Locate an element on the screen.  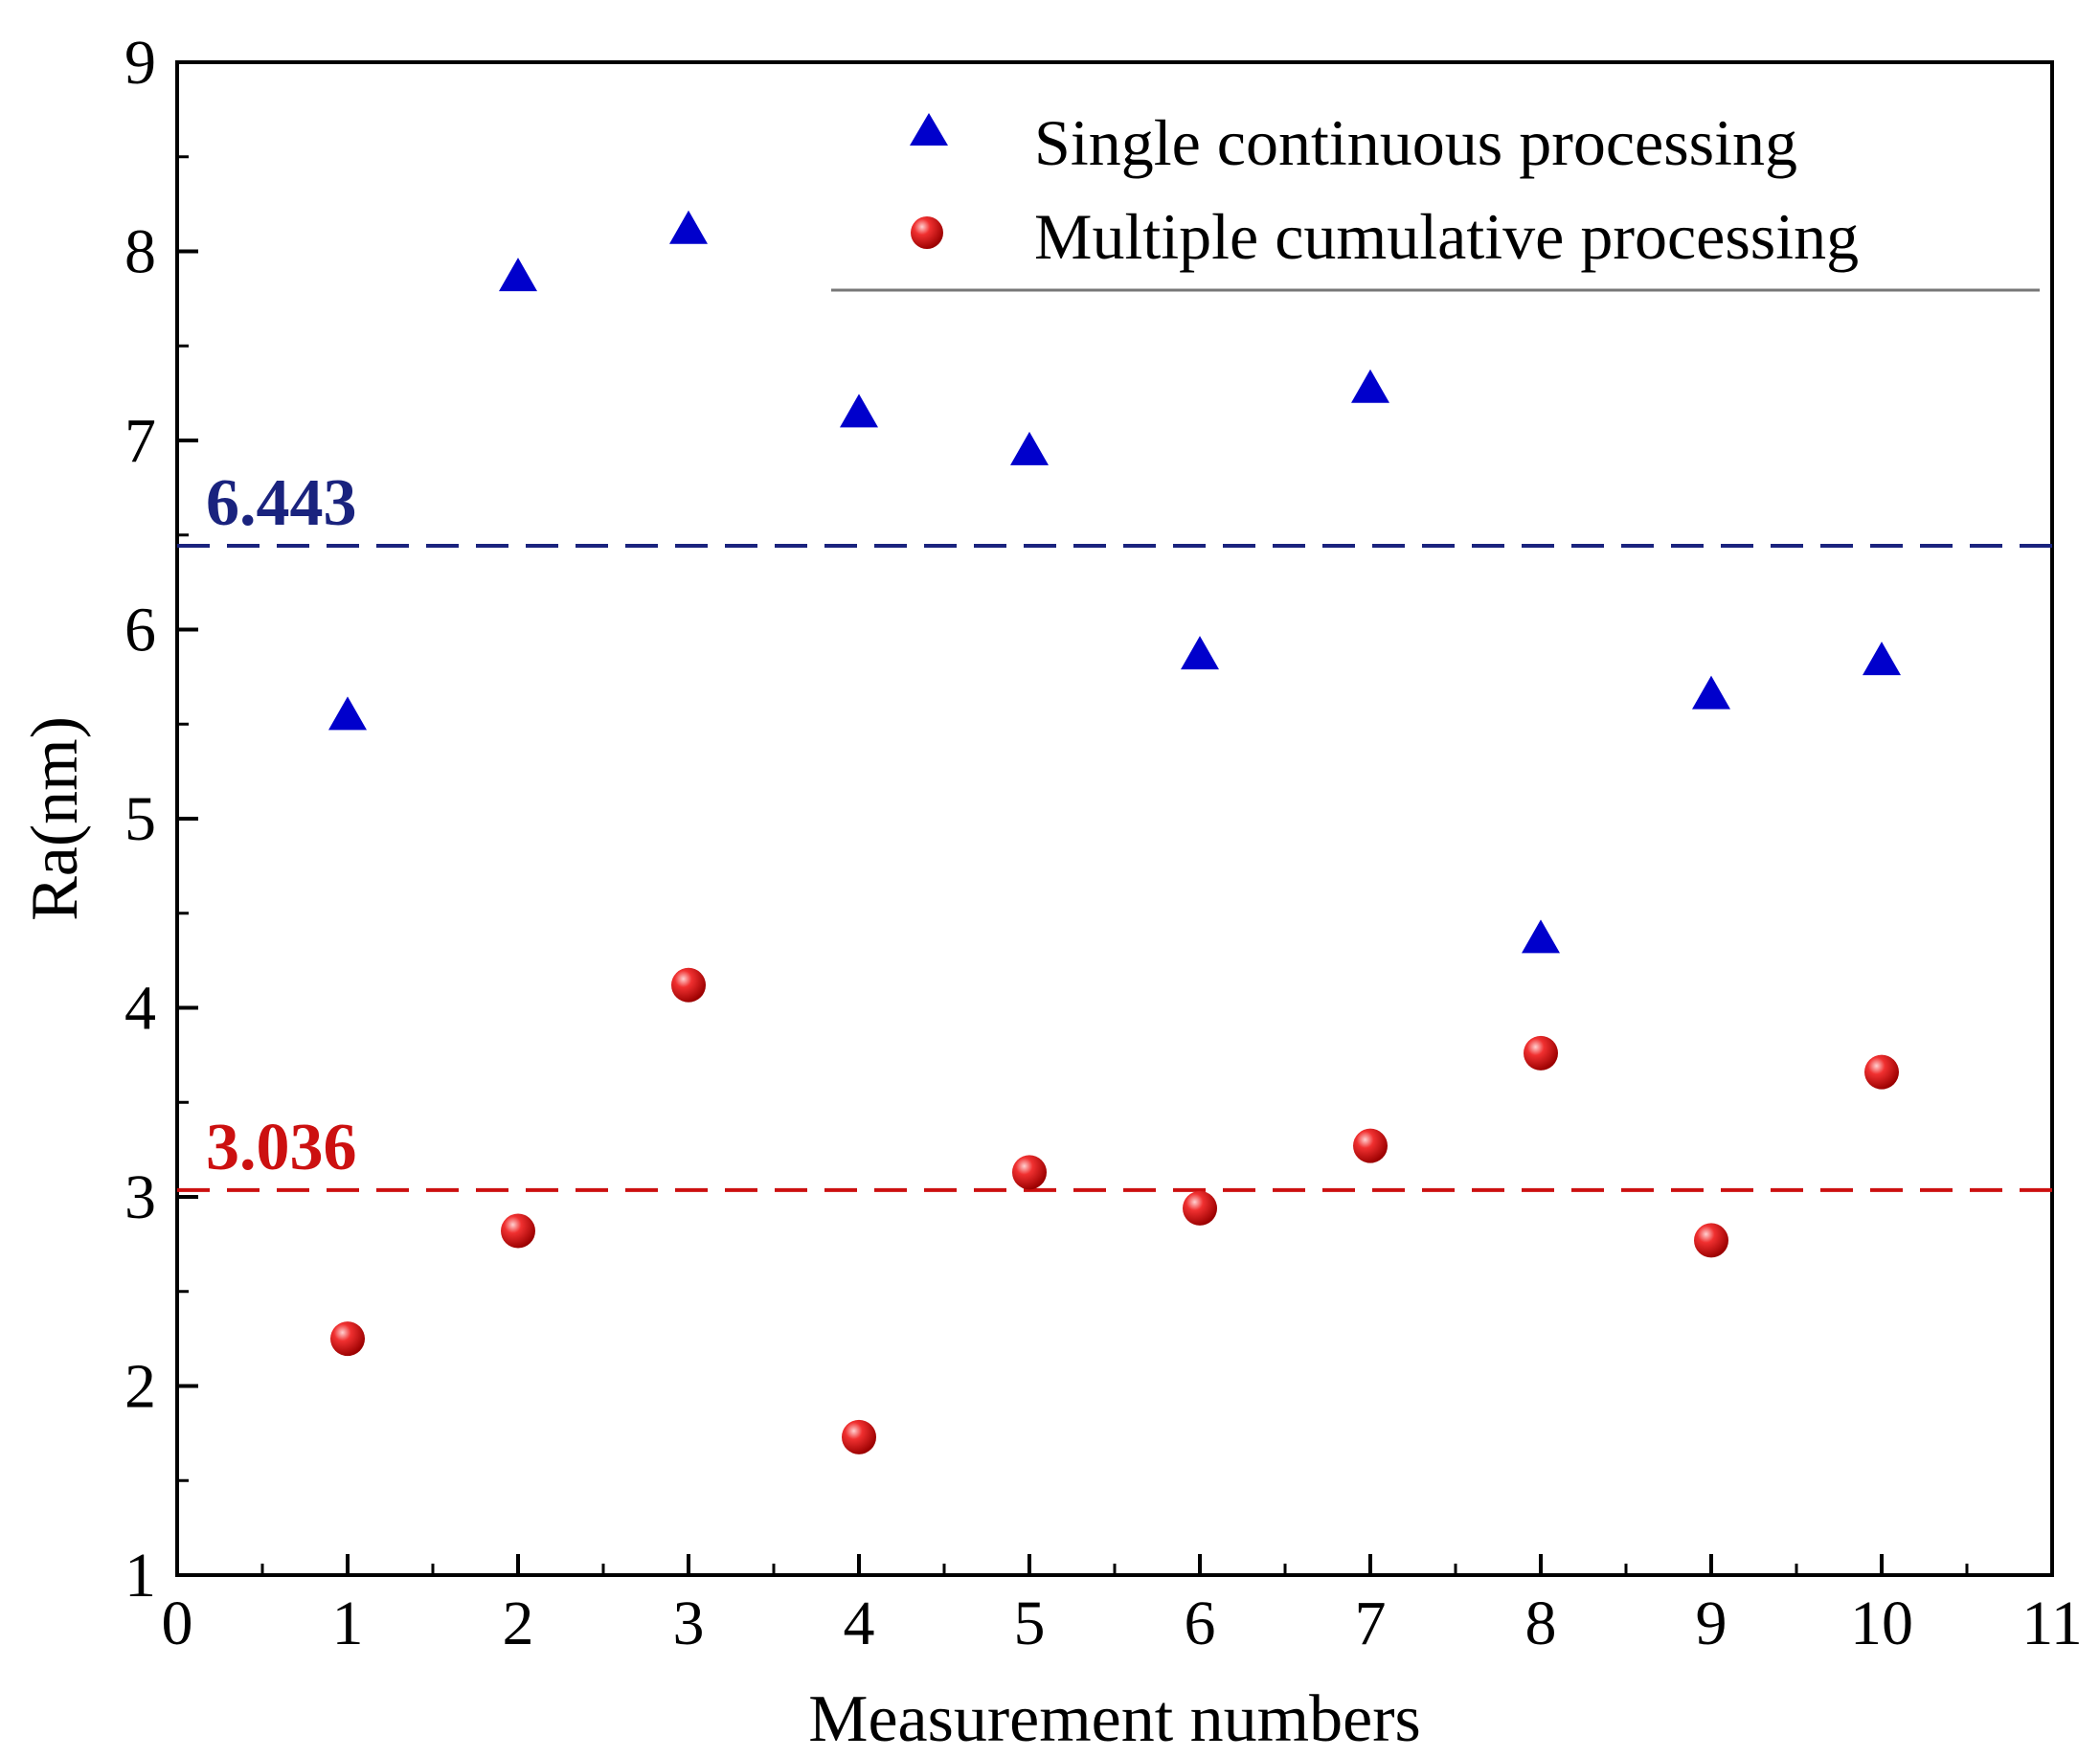
legend-label-multiple: Multiple cumulative processing is located at coordinates (1446, 236).